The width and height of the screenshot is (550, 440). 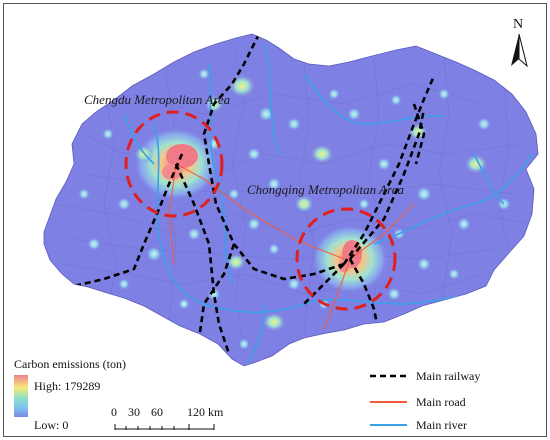 What do you see at coordinates (325, 189) in the screenshot?
I see `chongqing-label: Chongqing Metropolitan Area` at bounding box center [325, 189].